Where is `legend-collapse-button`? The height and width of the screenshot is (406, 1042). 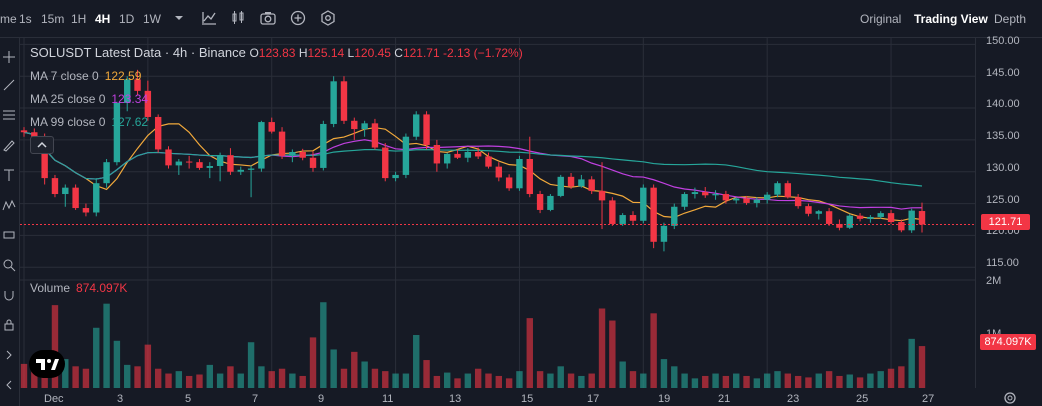
legend-collapse-button is located at coordinates (42, 145).